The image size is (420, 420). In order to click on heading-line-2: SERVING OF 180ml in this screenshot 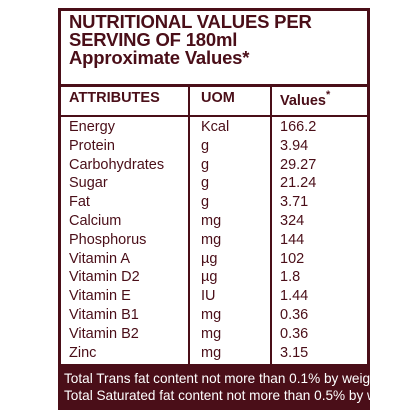, I will do `click(153, 39)`.